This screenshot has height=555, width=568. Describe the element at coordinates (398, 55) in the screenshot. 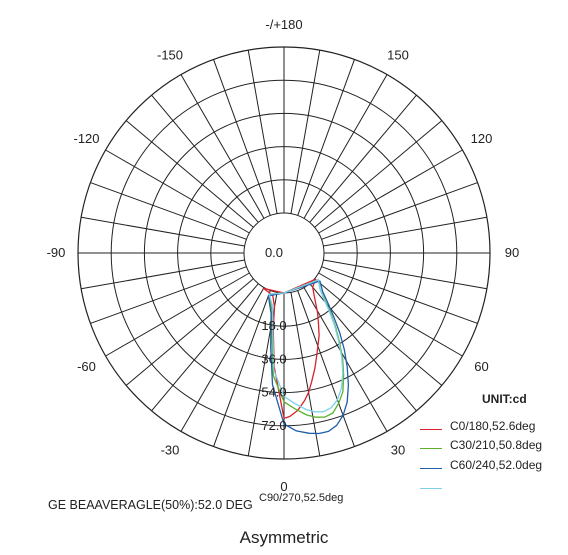

I see `angle-label: 150` at that location.